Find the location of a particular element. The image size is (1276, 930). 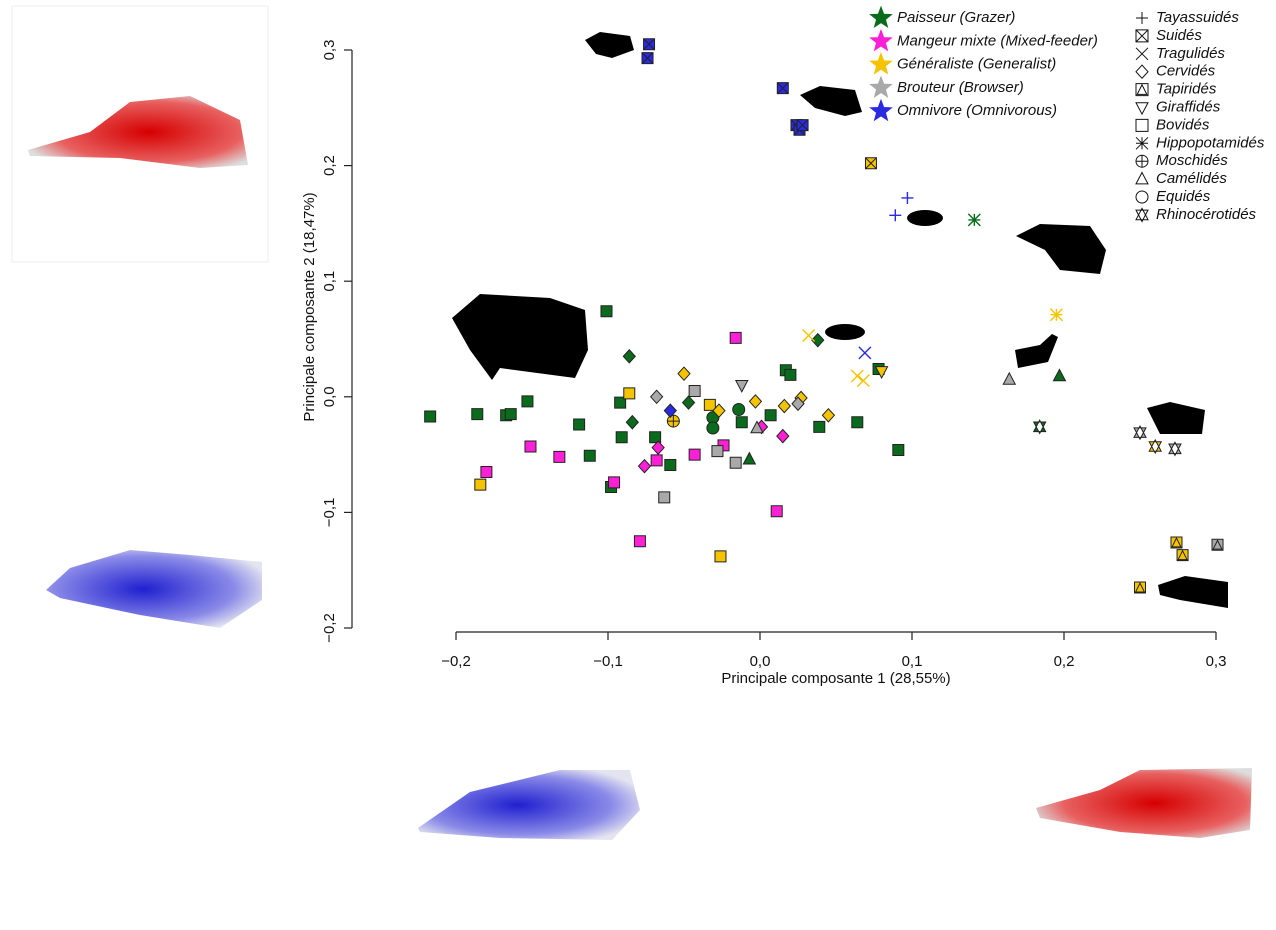

x-tick-label: 0,2 is located at coordinates (1064, 661).